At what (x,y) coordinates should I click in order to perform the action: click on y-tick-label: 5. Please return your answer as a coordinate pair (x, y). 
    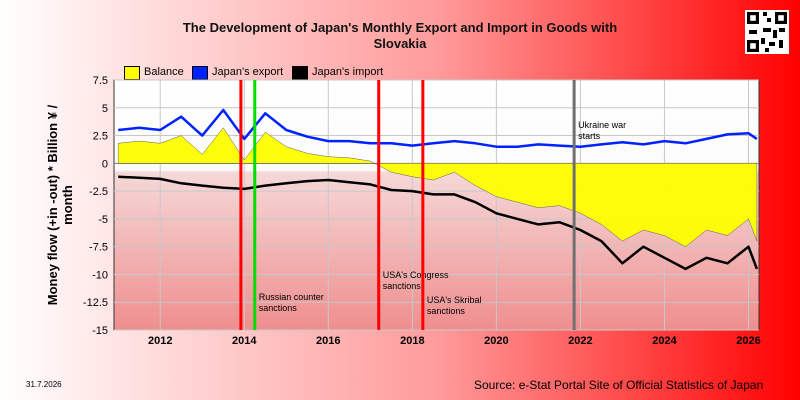
    Looking at the image, I should click on (105, 109).